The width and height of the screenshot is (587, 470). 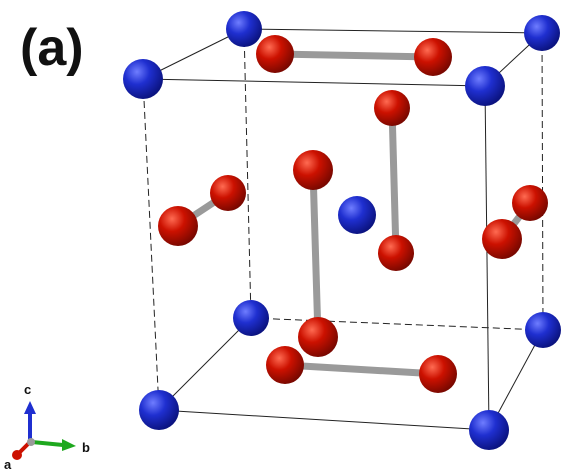 I want to click on axis-triad: c b a, so click(x=47, y=426).